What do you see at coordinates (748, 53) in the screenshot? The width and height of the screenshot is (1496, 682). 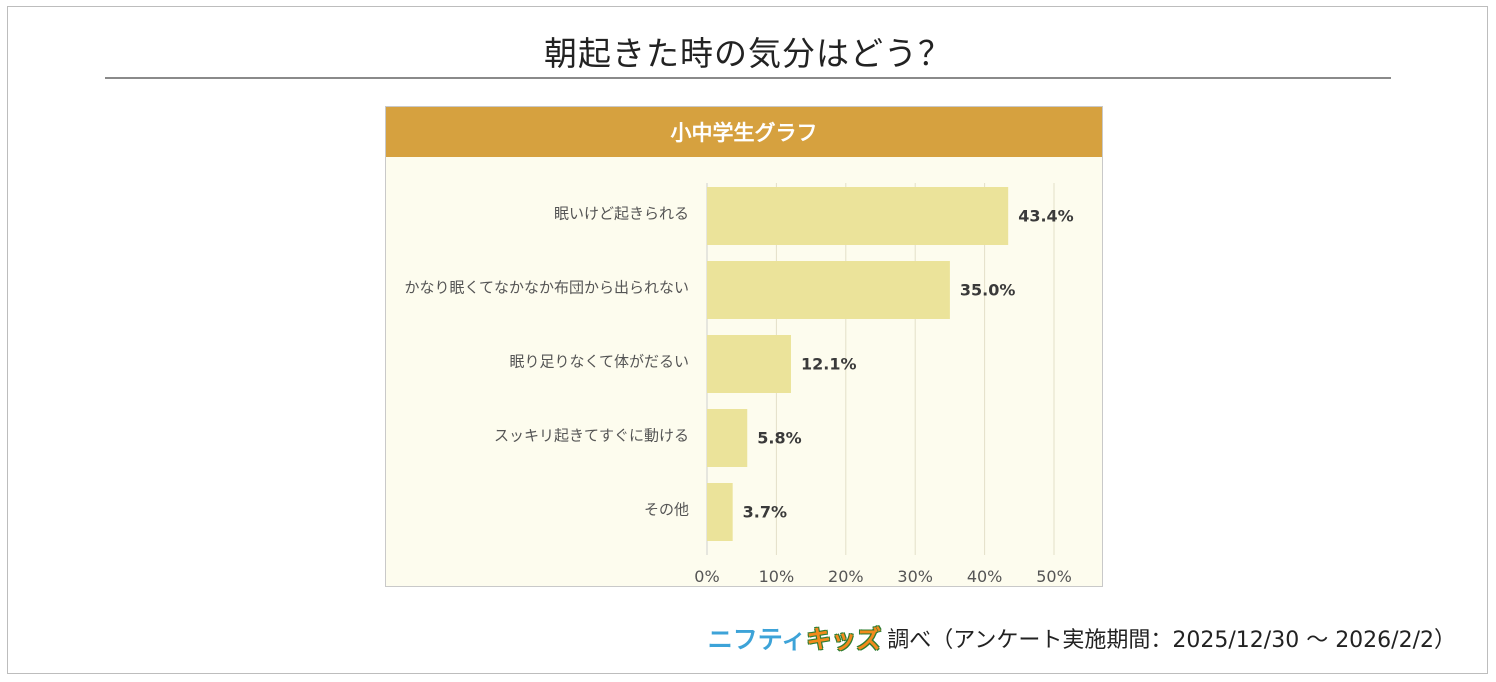 I see `page-title: 朝起きた時の気分はどう？` at bounding box center [748, 53].